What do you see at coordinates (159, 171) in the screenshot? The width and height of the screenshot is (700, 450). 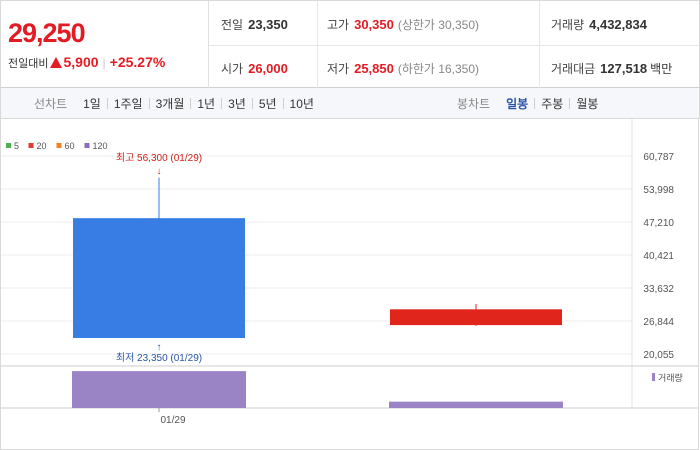 I see `down-arrow-icon: ↓` at bounding box center [159, 171].